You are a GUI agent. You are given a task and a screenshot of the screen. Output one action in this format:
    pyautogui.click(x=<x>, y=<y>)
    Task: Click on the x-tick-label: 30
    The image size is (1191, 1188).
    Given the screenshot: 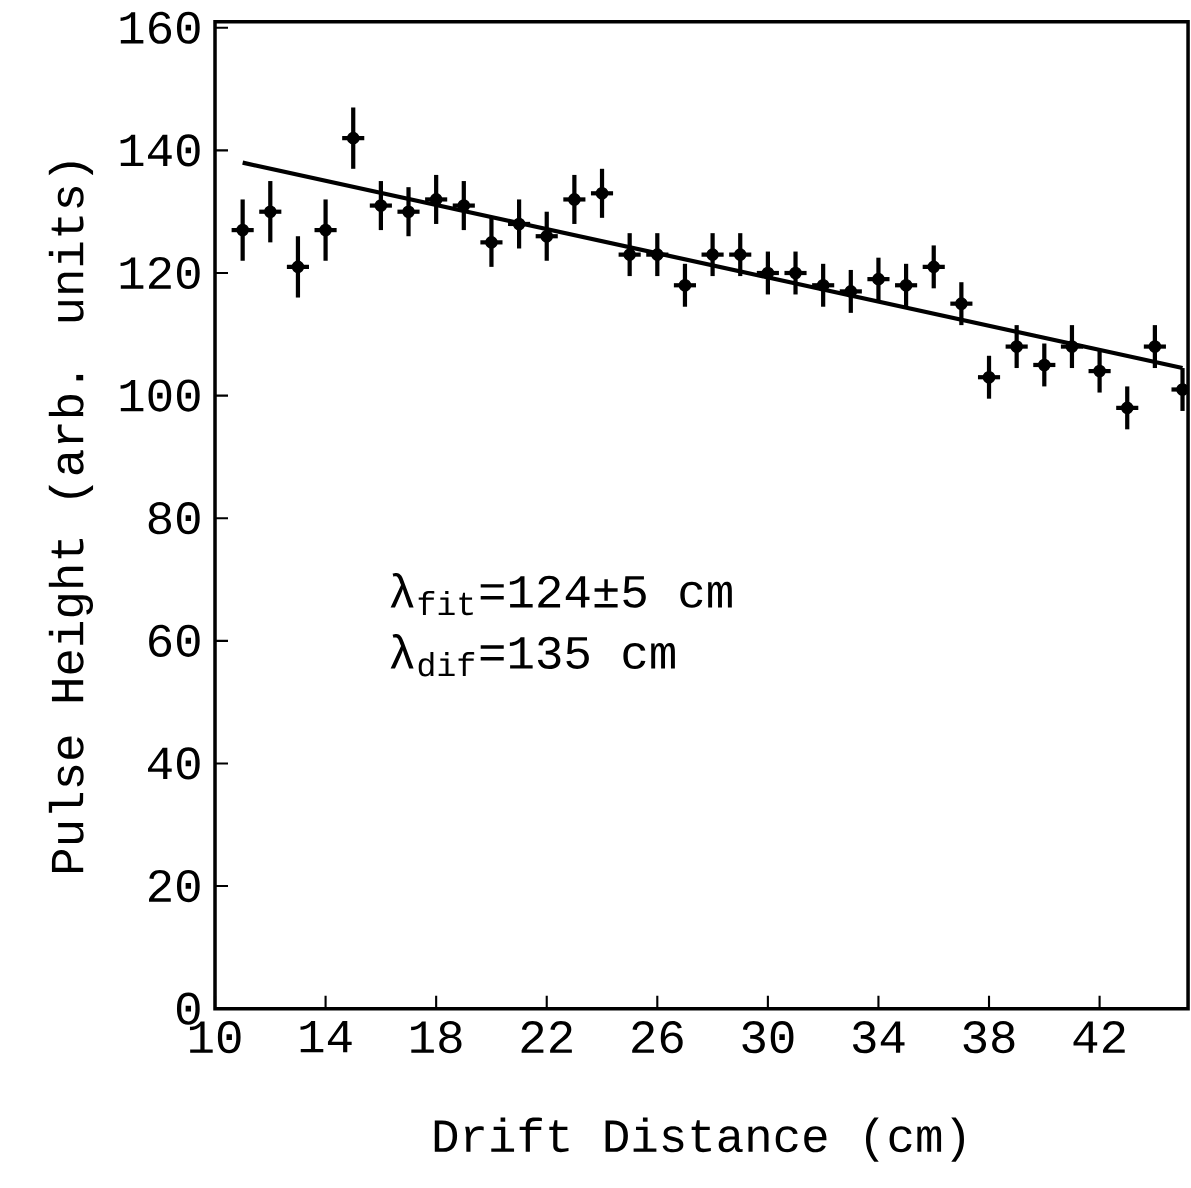 What is the action you would take?
    pyautogui.click(x=768, y=1037)
    